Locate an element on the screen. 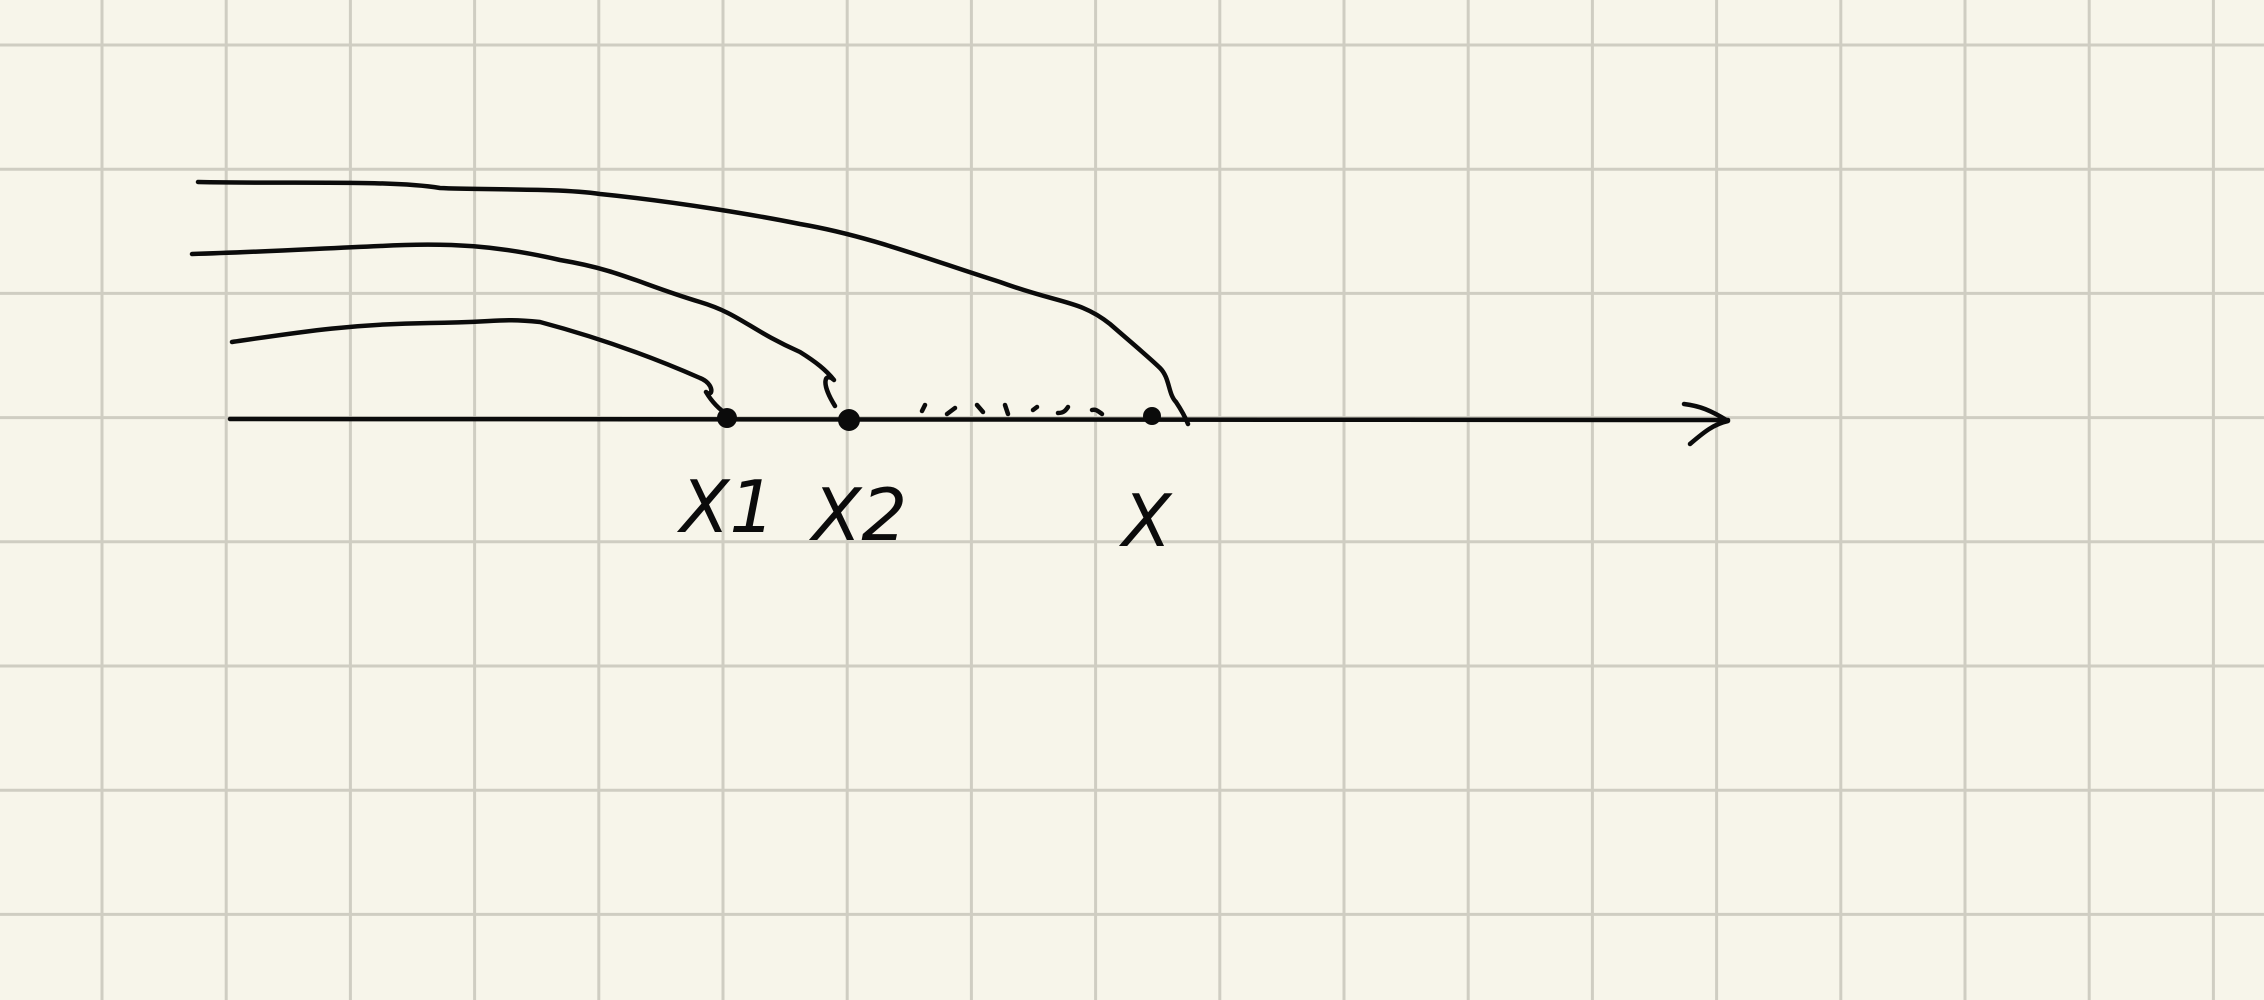  label-x: X is located at coordinates (1145, 521).